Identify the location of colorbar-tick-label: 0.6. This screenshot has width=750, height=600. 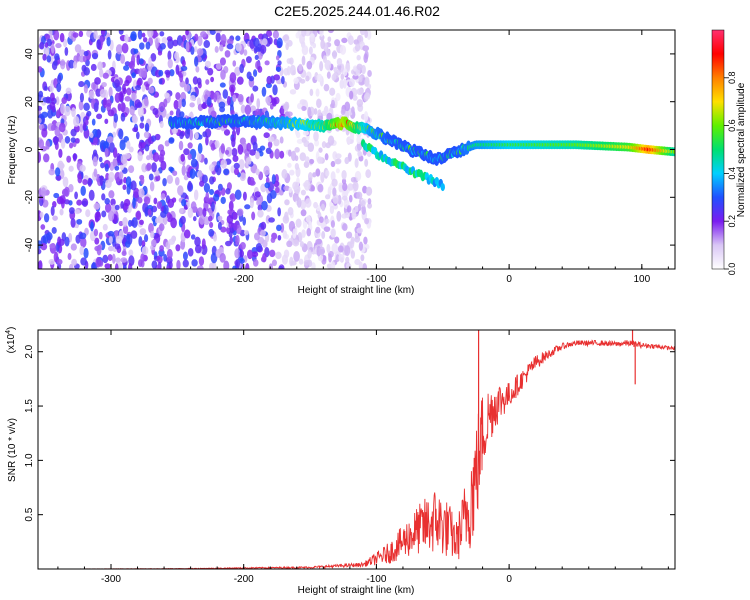
(732, 125).